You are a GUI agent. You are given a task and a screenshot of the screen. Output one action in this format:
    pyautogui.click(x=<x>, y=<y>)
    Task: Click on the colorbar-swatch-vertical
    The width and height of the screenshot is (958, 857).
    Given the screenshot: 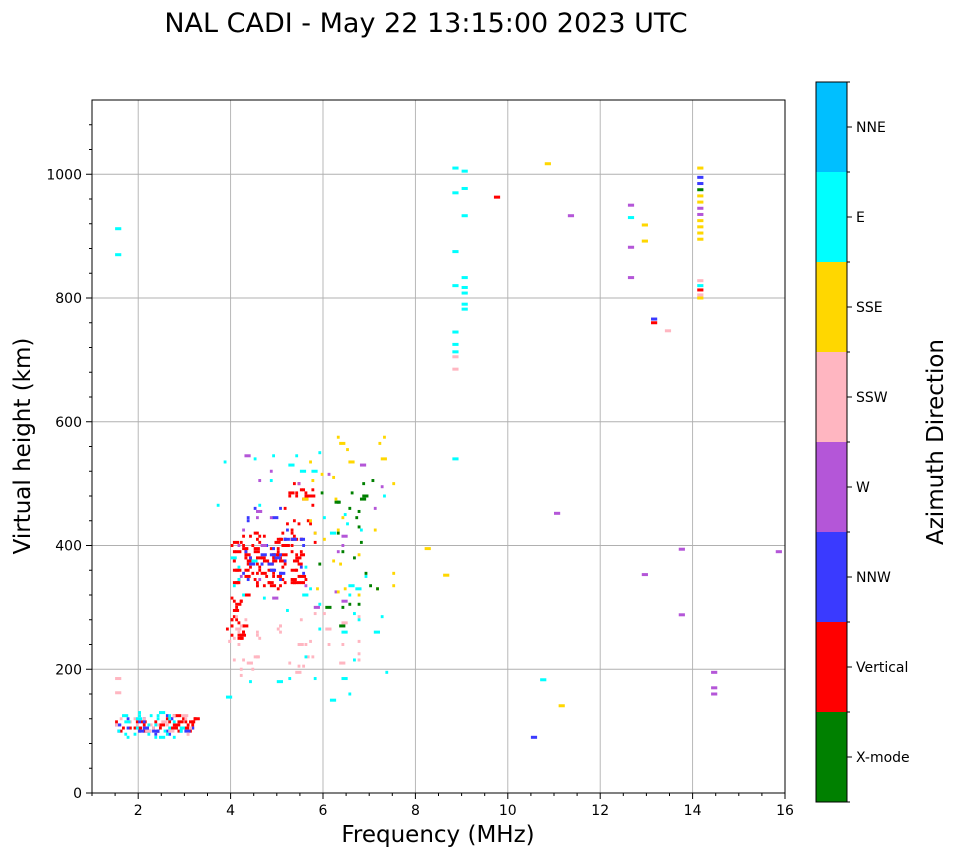 What is the action you would take?
    pyautogui.click(x=831, y=667)
    